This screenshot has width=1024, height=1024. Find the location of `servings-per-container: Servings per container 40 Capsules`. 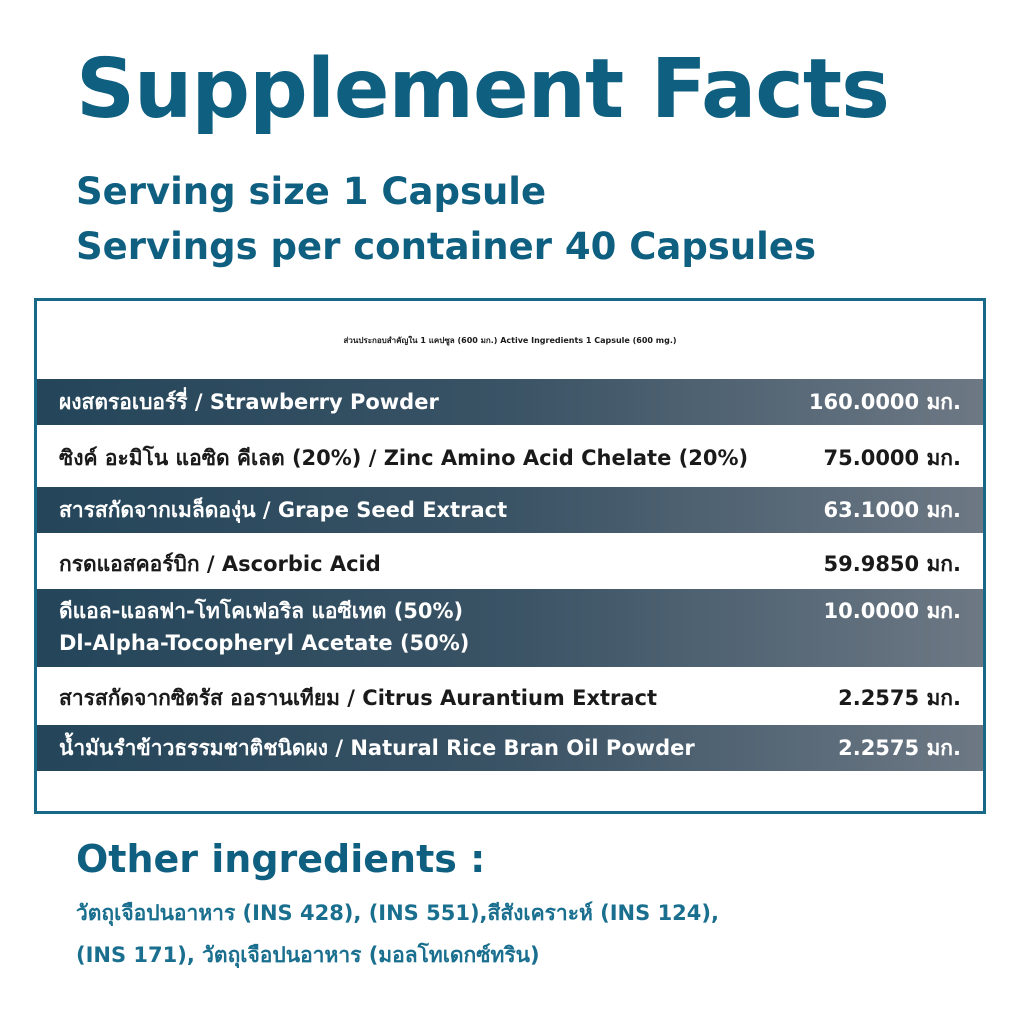

servings-per-container: Servings per container 40 Capsules is located at coordinates (446, 246).